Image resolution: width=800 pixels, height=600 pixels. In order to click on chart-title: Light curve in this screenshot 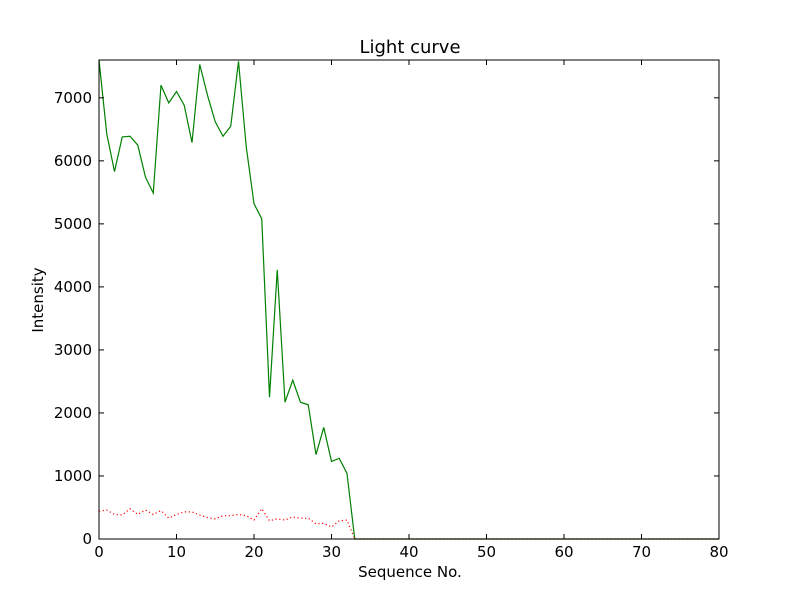, I will do `click(409, 47)`.